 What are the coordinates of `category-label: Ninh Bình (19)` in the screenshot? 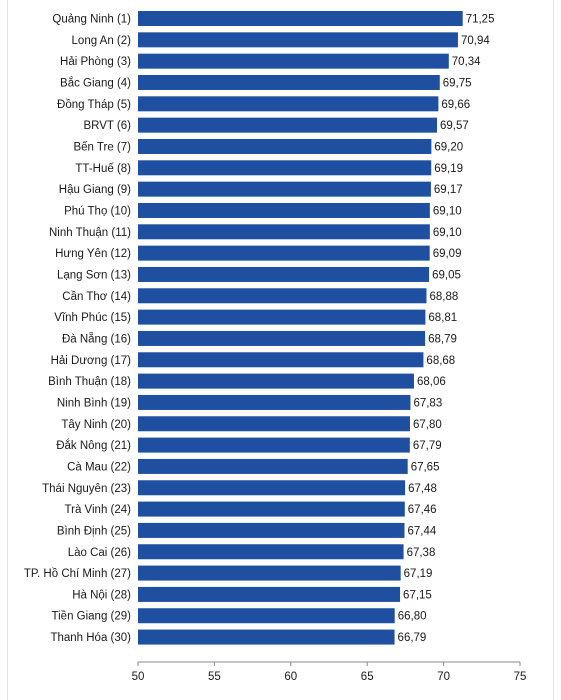 It's located at (94, 403).